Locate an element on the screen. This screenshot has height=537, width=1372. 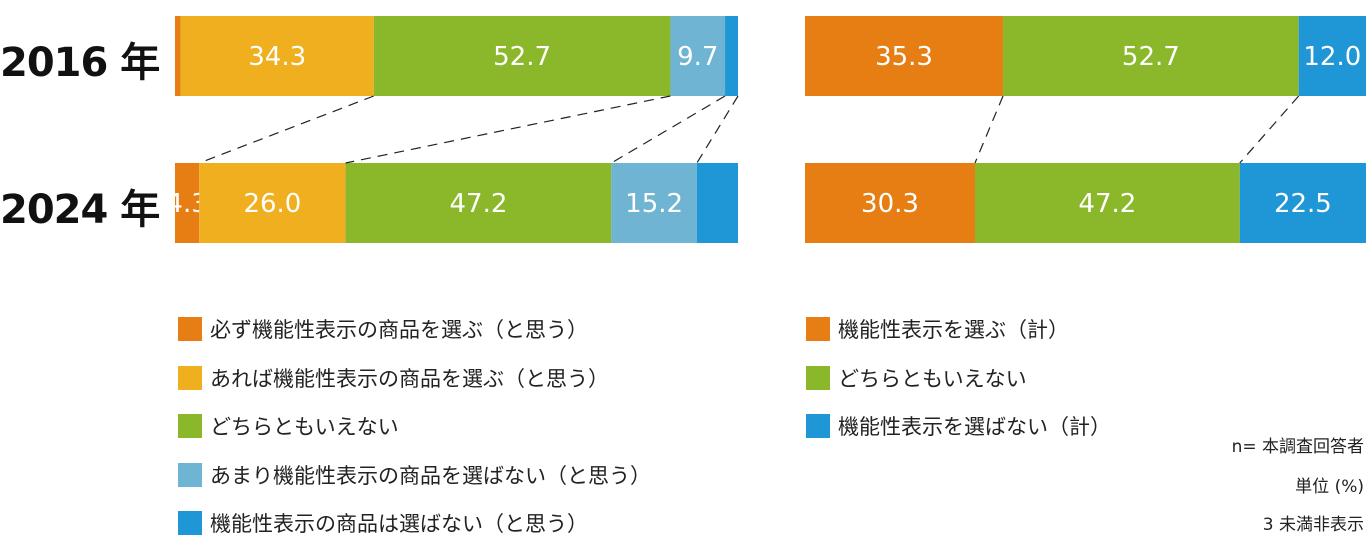
data-label: 15.2 is located at coordinates (654, 204).